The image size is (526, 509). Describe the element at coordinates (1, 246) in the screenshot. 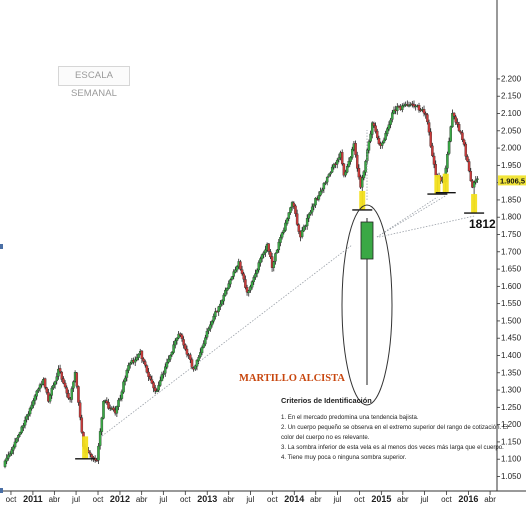

I see `left-edge-marker` at that location.